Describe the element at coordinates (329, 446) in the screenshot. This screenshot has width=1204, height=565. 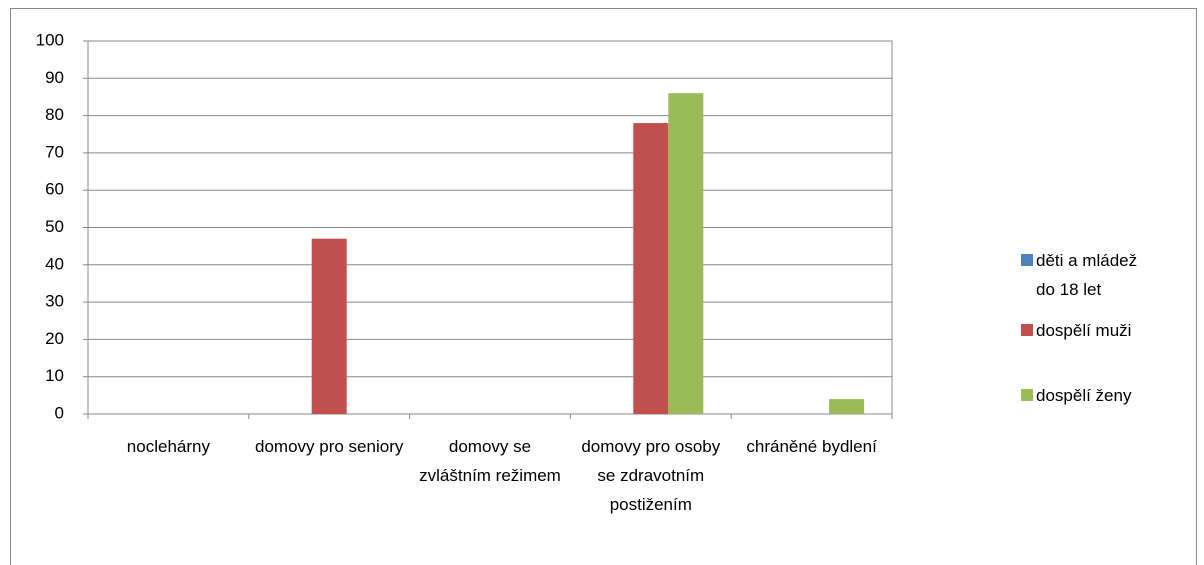
I see `x-tick-label: domovy pro seniory` at that location.